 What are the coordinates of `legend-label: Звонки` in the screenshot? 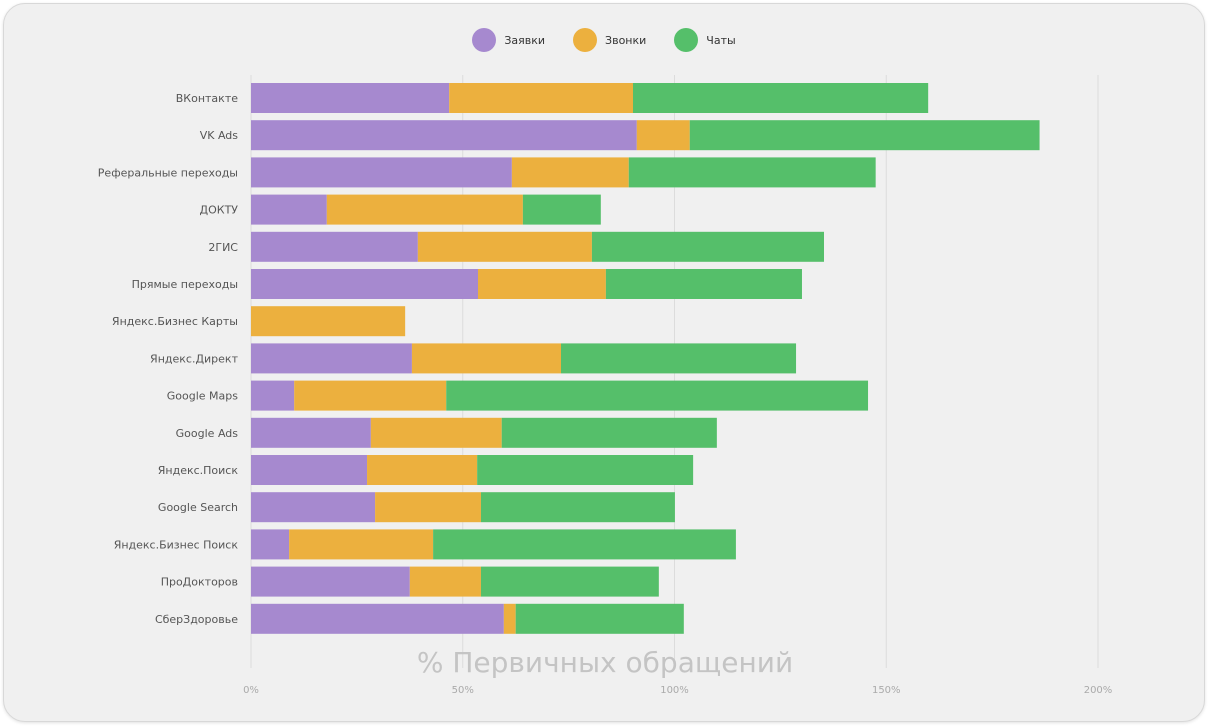 It's located at (626, 40).